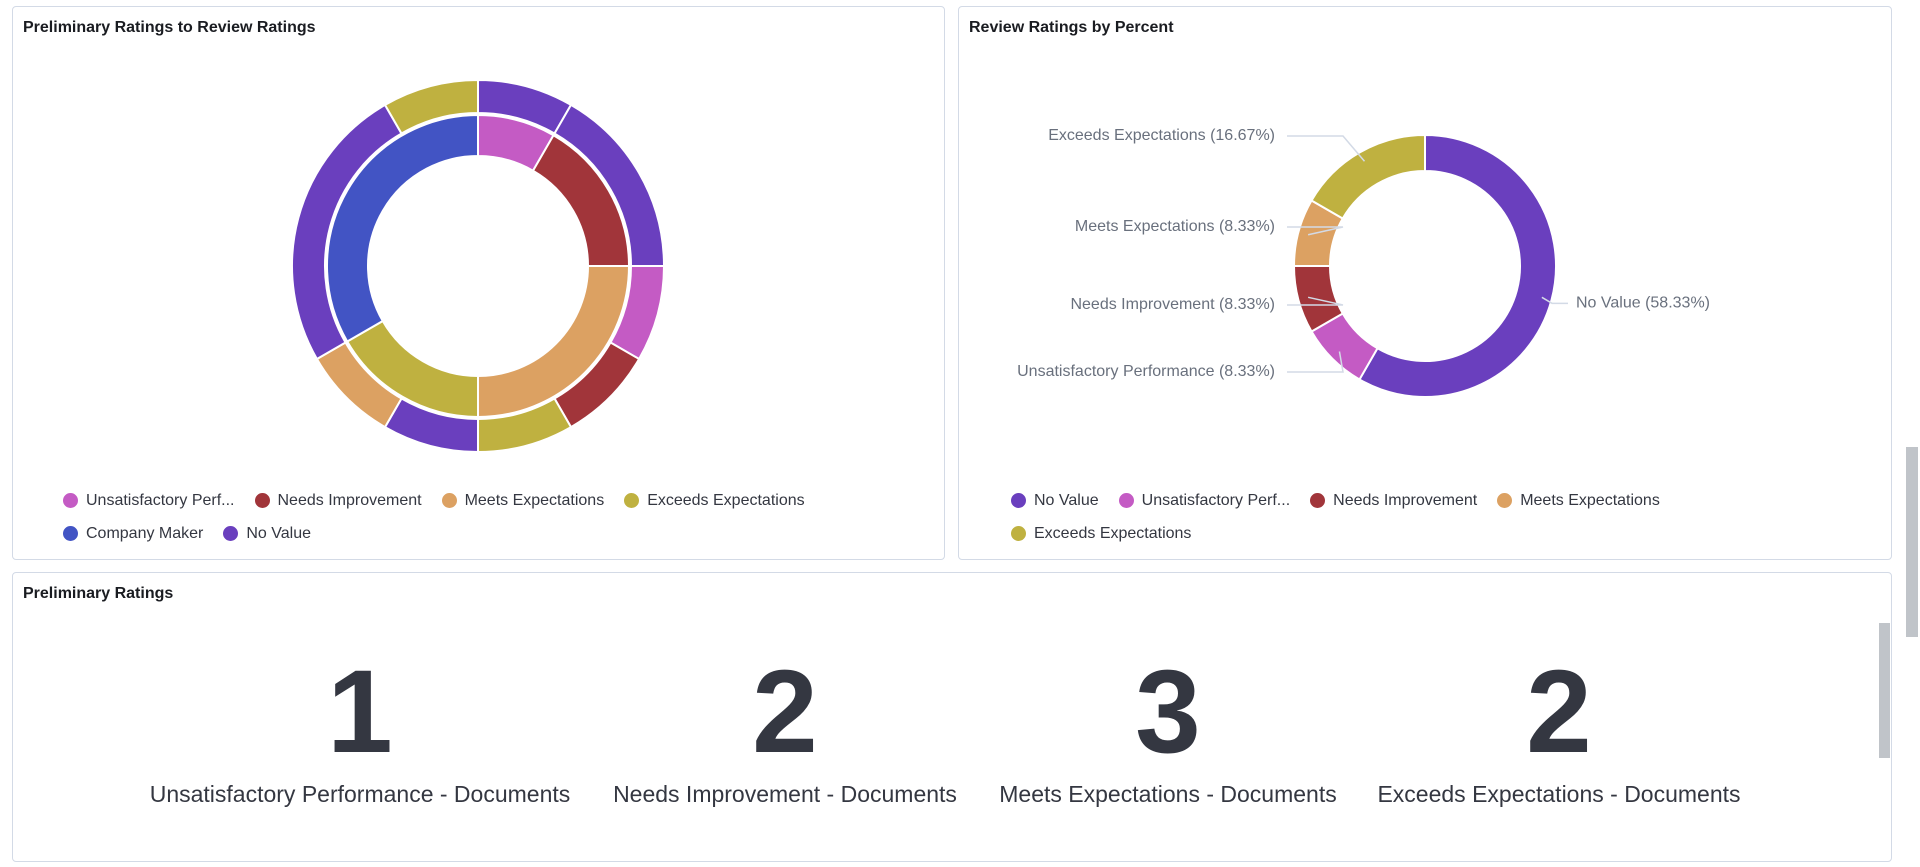  Describe the element at coordinates (145, 533) in the screenshot. I see `legend-label: Company Maker` at that location.